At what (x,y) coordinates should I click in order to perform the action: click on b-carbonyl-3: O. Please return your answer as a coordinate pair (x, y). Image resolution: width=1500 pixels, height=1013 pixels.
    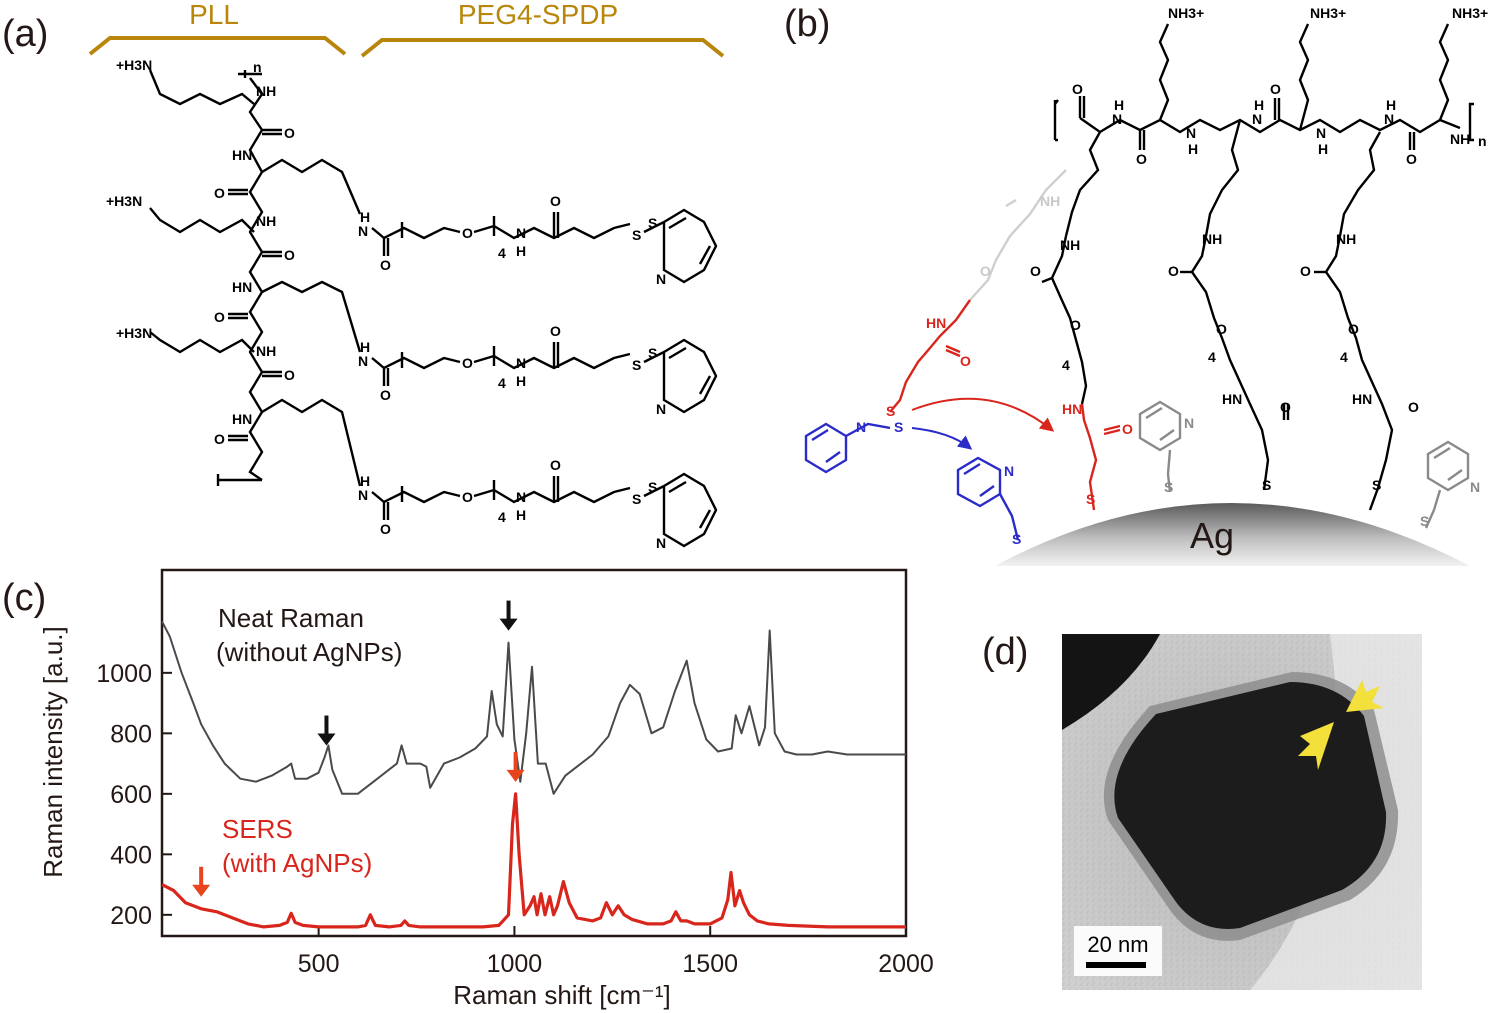
    Looking at the image, I should click on (1275, 89).